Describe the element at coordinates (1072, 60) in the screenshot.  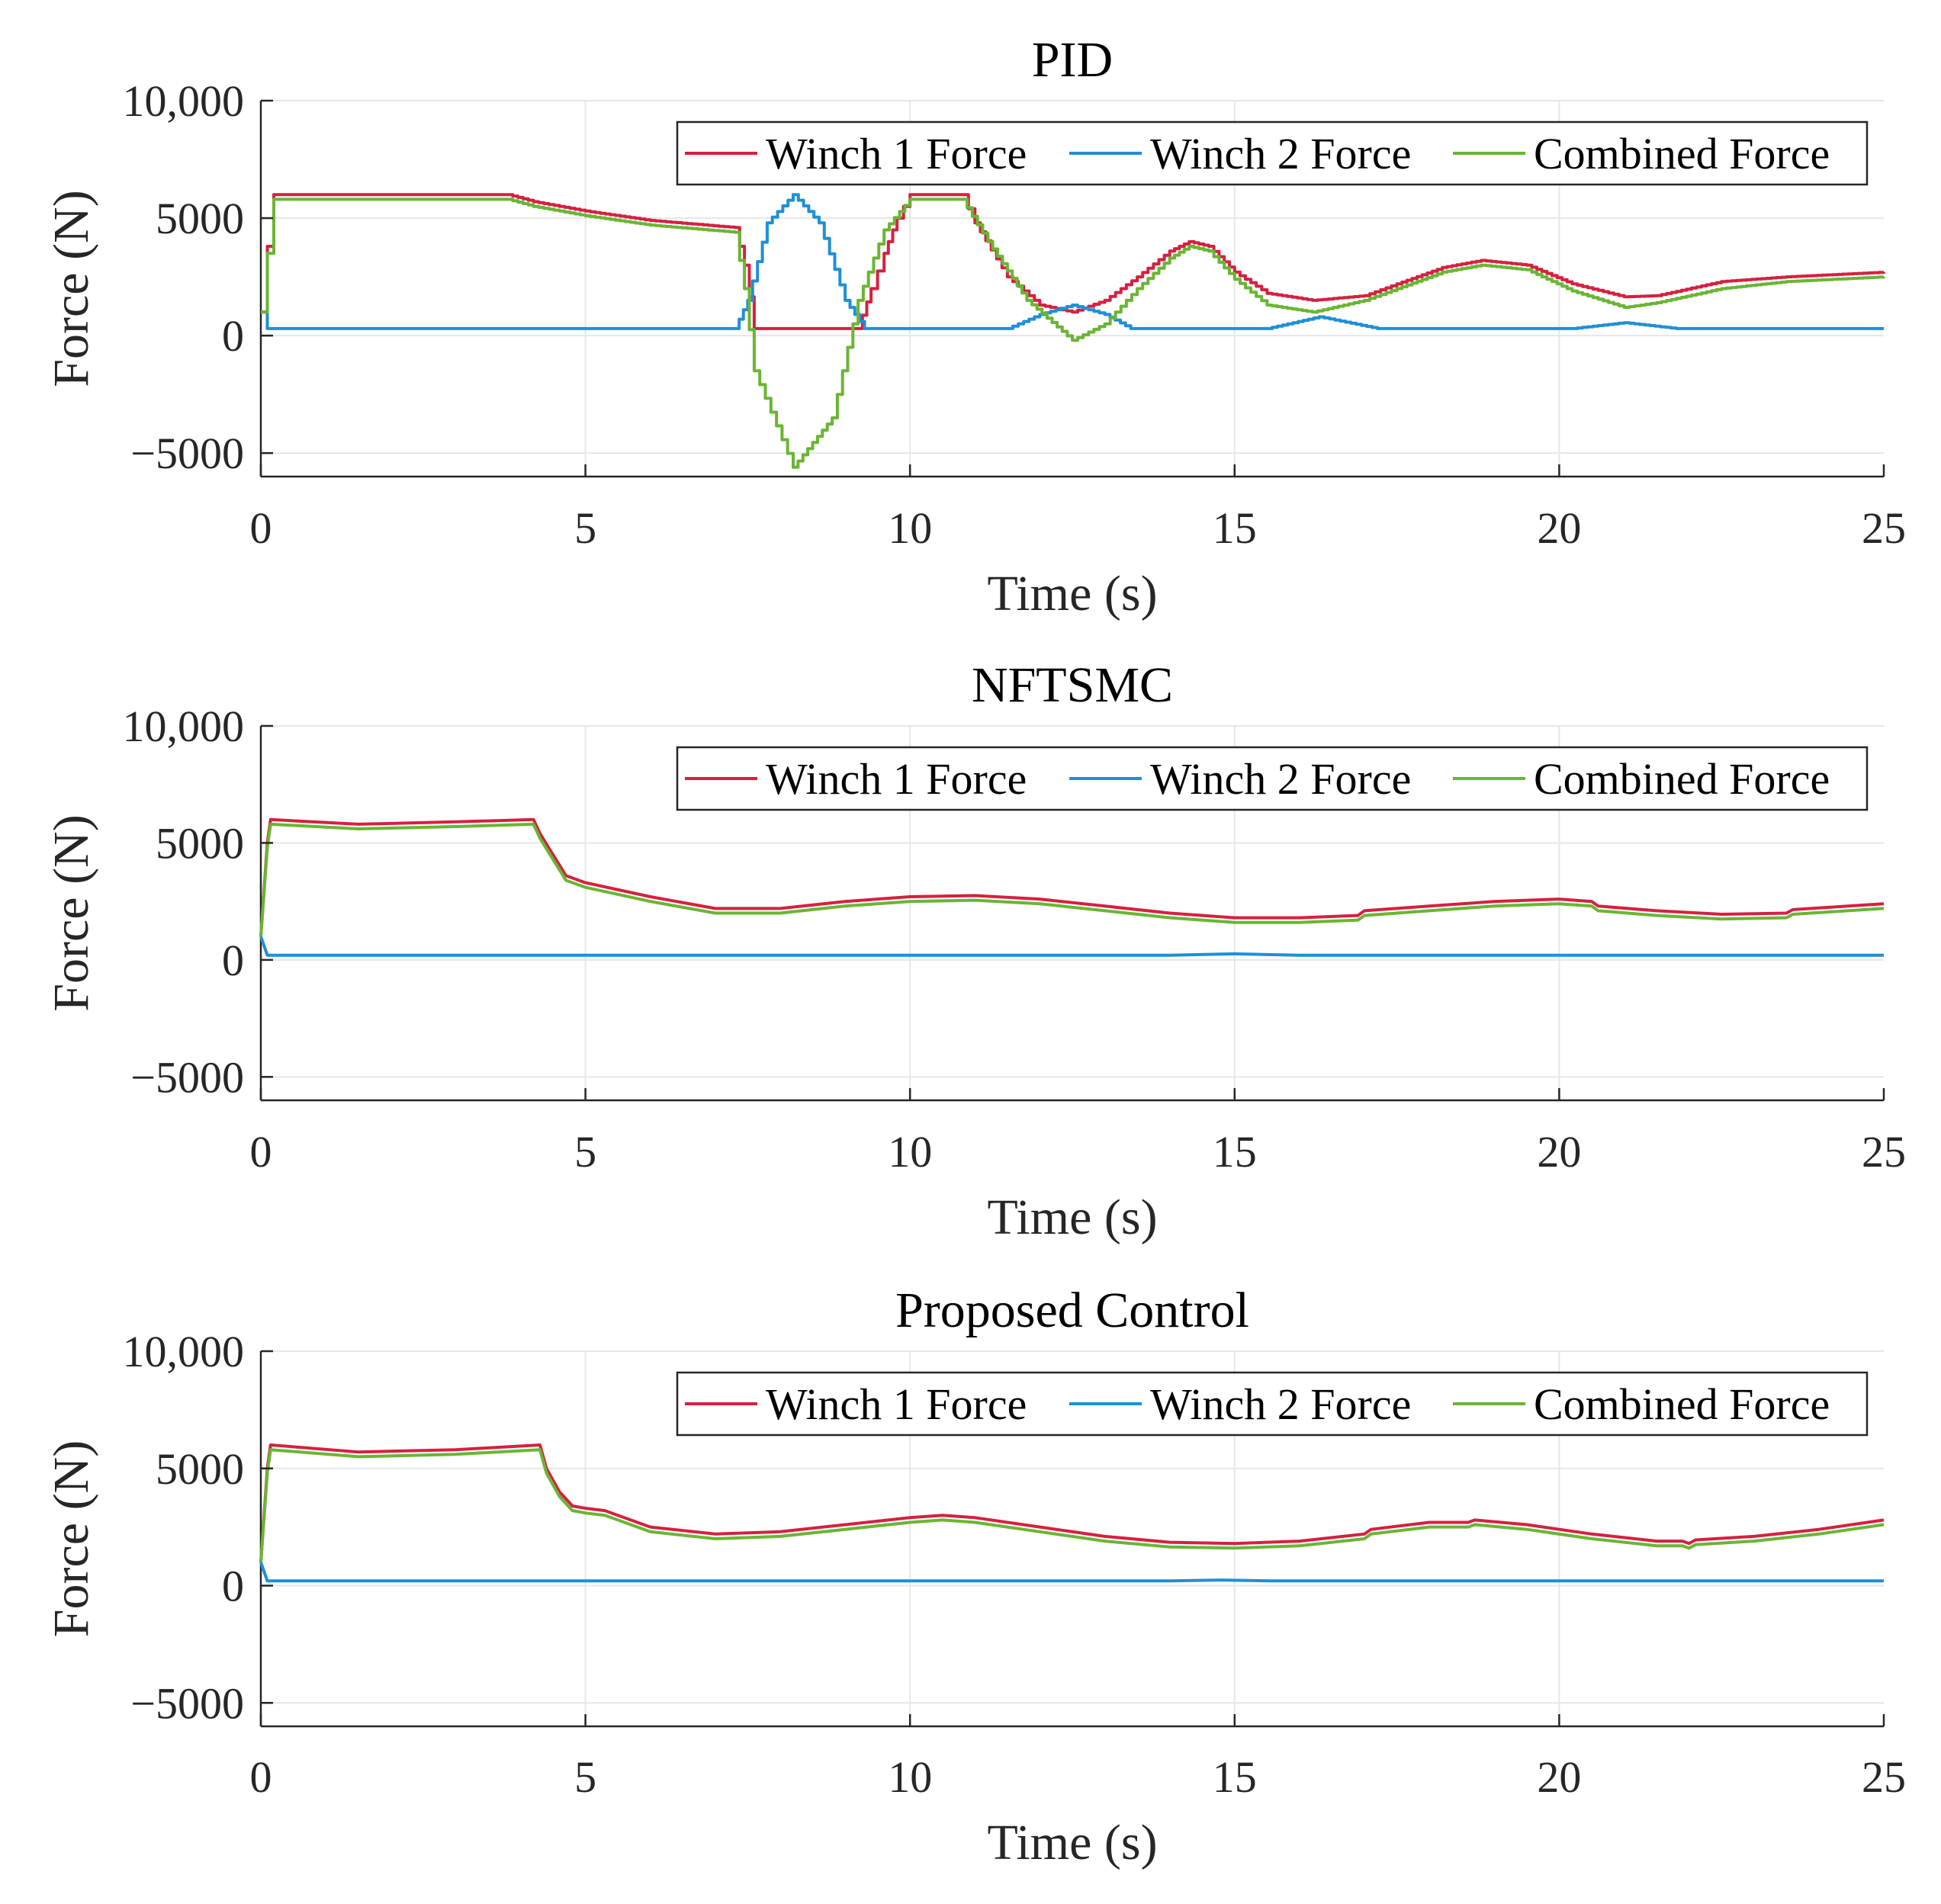
I see `chart-title: PID` at that location.